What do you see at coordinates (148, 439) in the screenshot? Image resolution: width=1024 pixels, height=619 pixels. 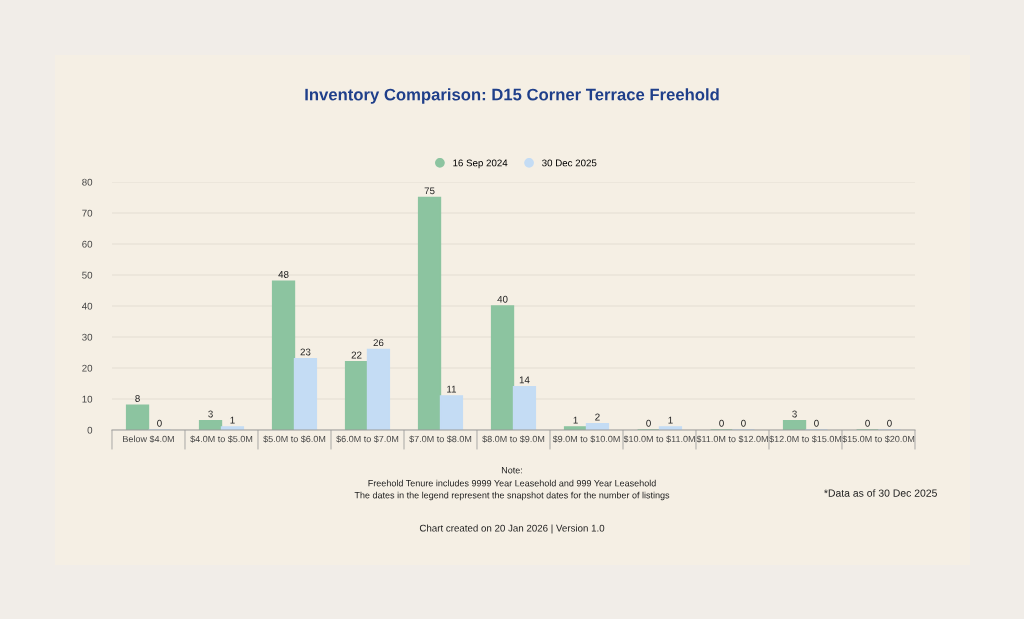 I see `x-tick-label: Below $4.0M` at bounding box center [148, 439].